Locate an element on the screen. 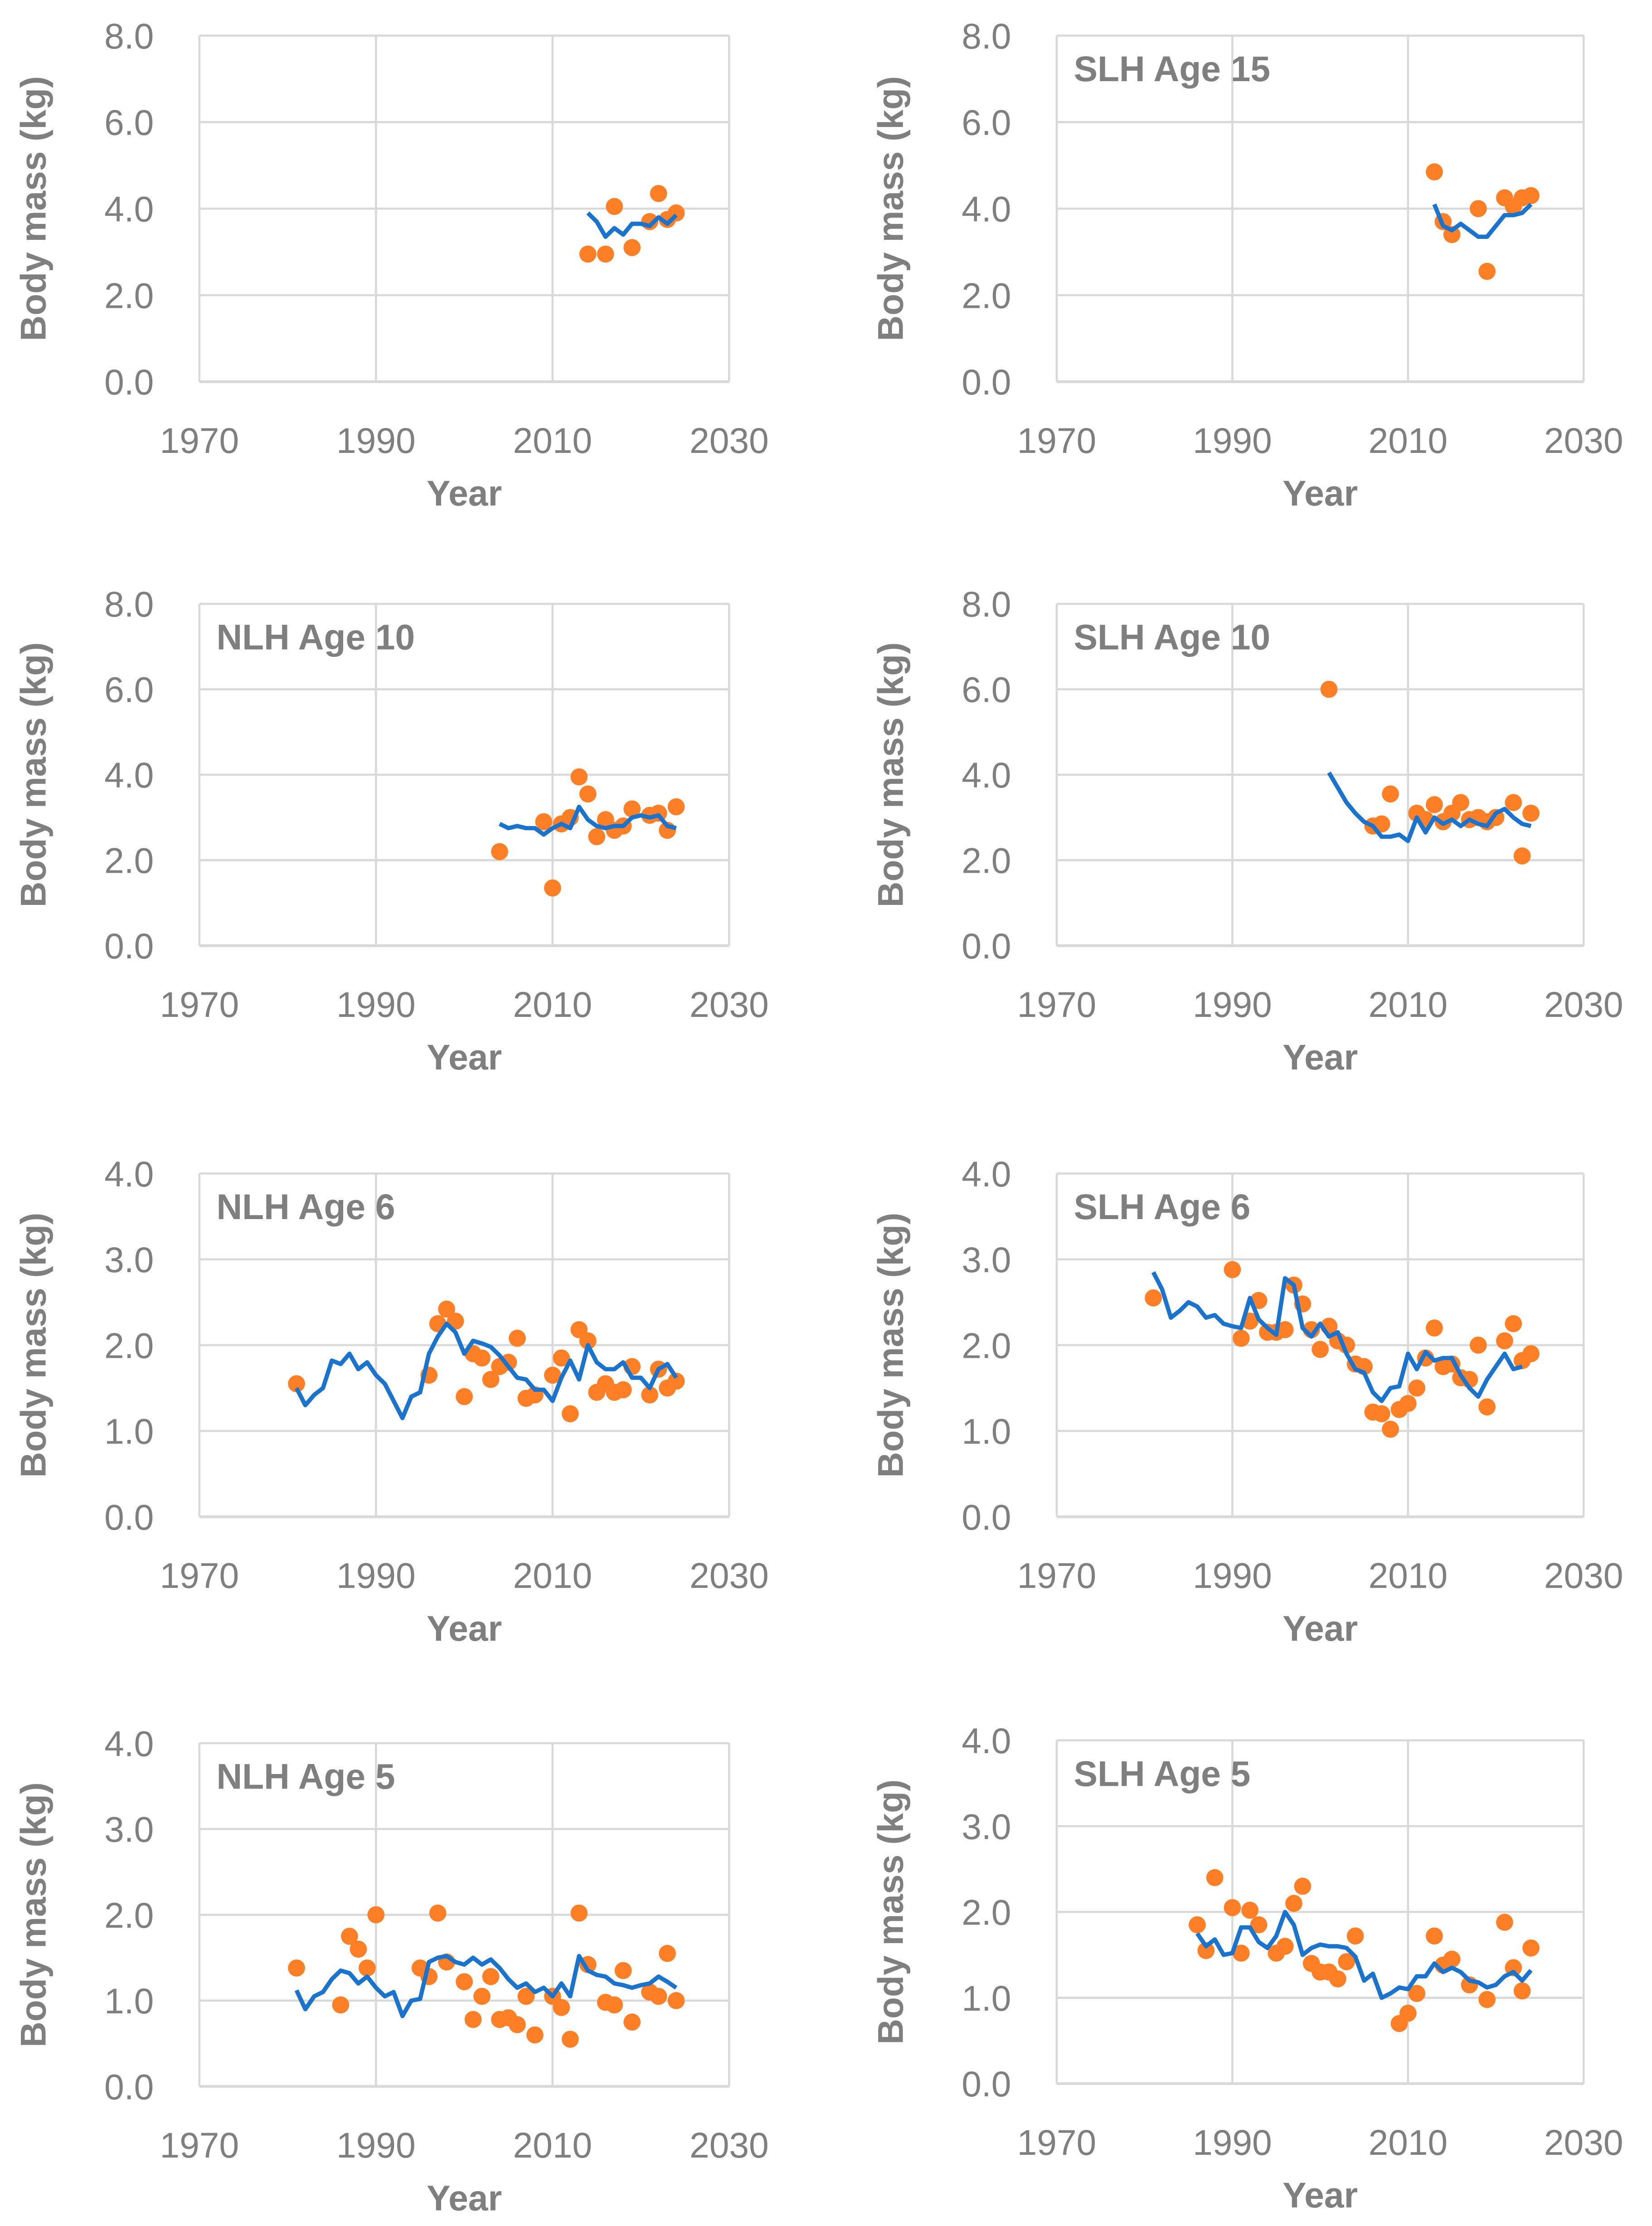 This screenshot has width=1652, height=2226. panel-title: SLH Age 15 is located at coordinates (1172, 69).